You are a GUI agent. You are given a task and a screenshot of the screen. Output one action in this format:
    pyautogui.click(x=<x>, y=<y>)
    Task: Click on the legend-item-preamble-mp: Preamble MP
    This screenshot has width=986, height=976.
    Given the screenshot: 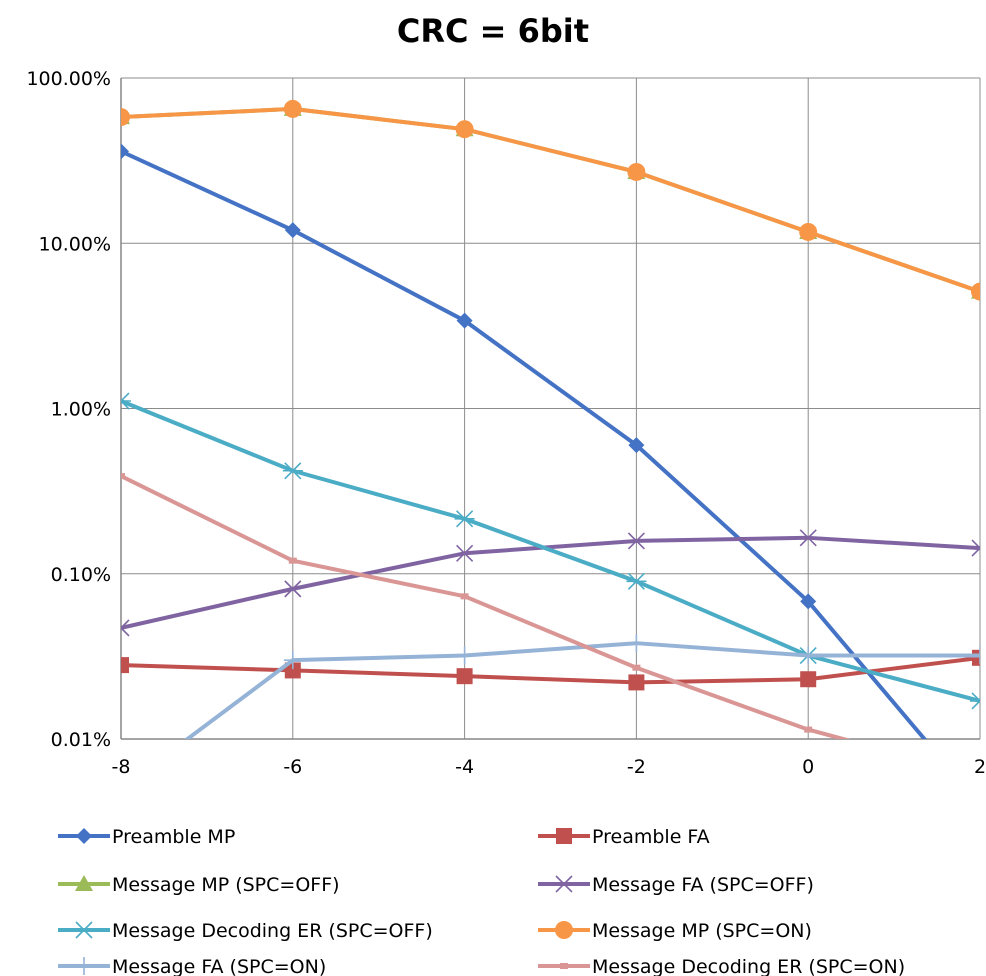 What is the action you would take?
    pyautogui.click(x=146, y=837)
    